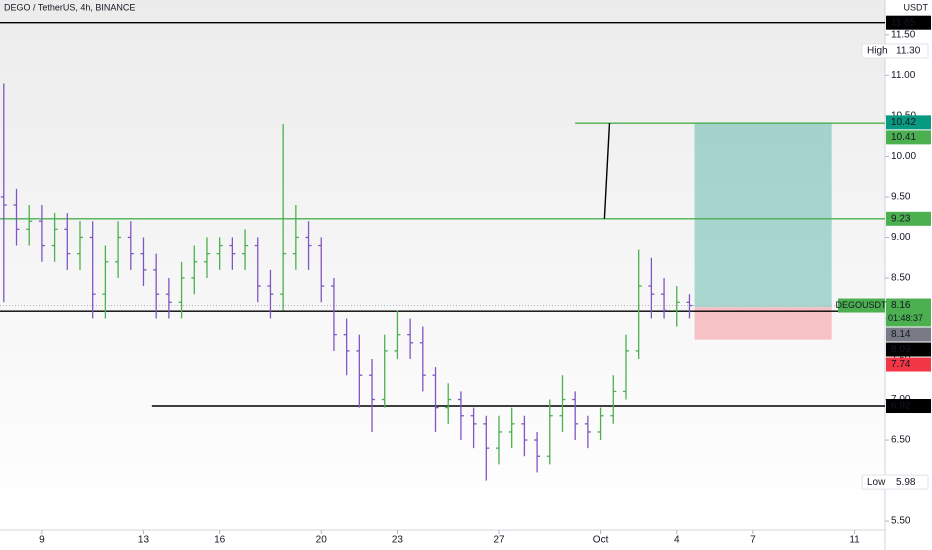 This screenshot has width=932, height=550. What do you see at coordinates (916, 7) in the screenshot?
I see `currency: USDT` at bounding box center [916, 7].